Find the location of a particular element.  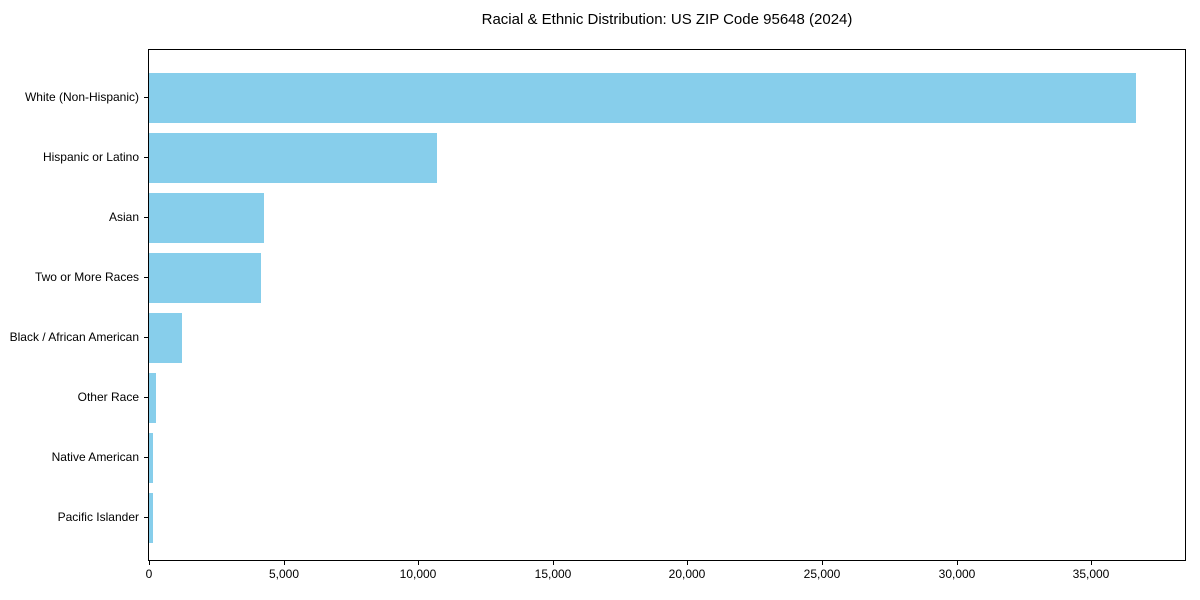

x-tick-label-30000: 30,000 is located at coordinates (957, 574).